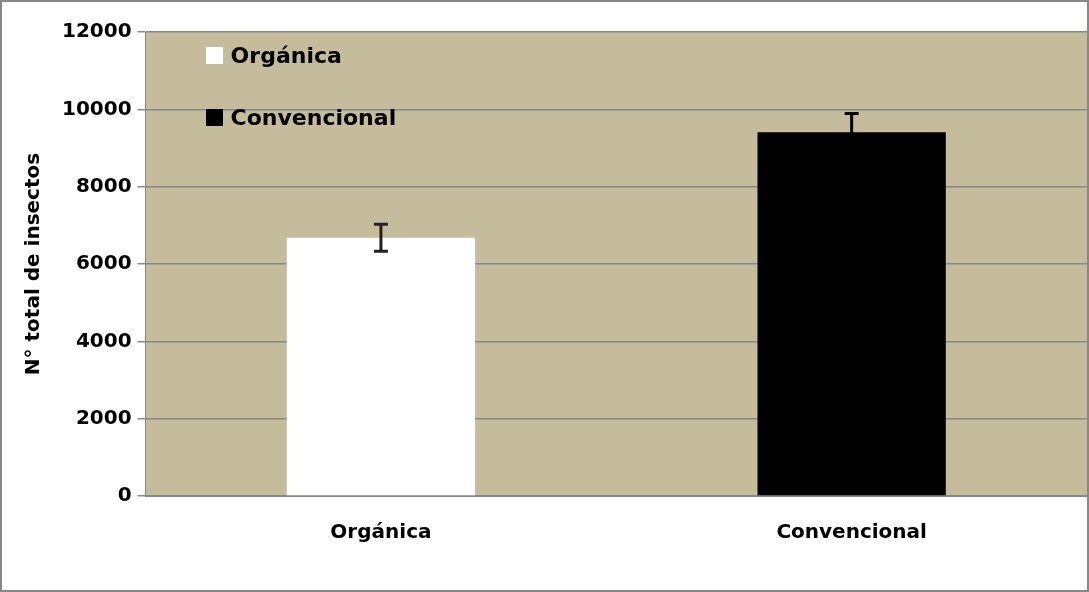 Image resolution: width=1089 pixels, height=592 pixels. Describe the element at coordinates (103, 184) in the screenshot. I see `y-tick-label: 8000` at that location.